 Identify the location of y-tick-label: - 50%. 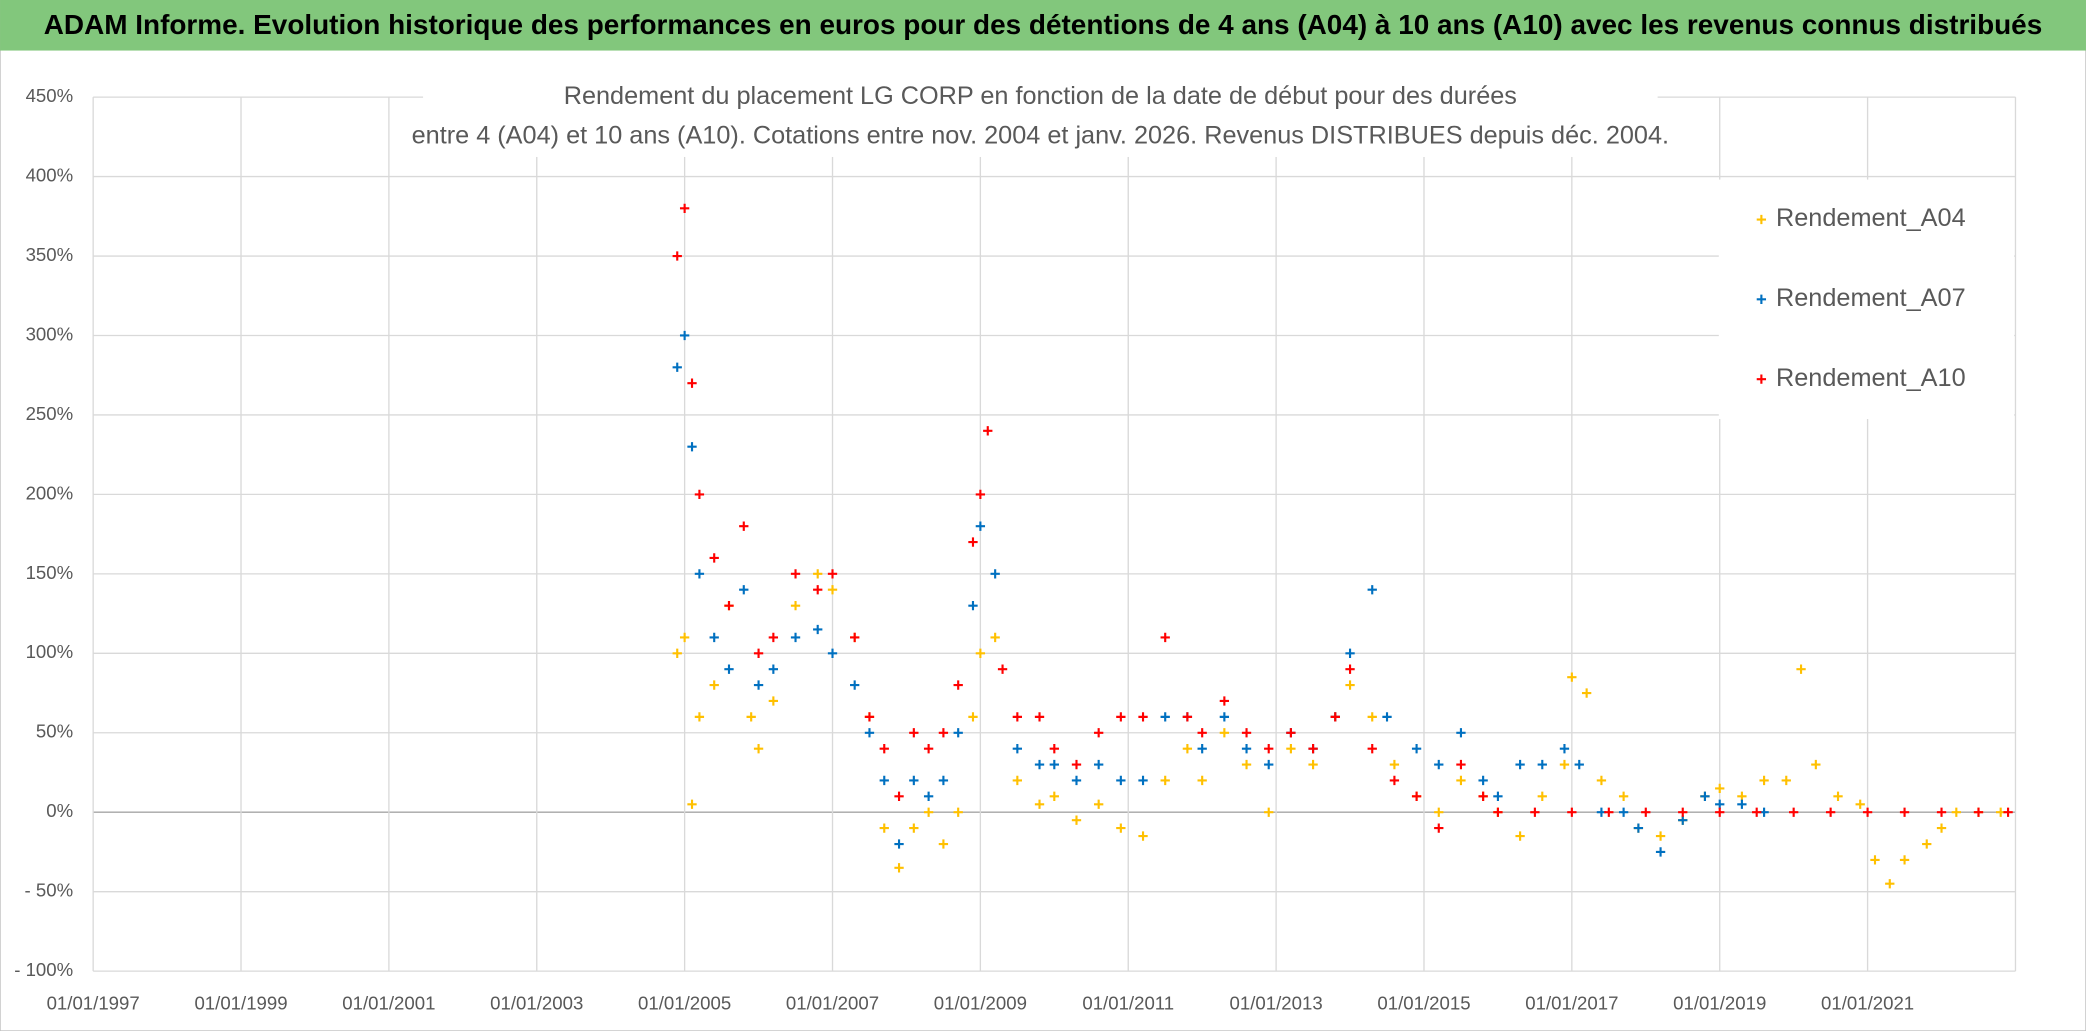
(49, 890).